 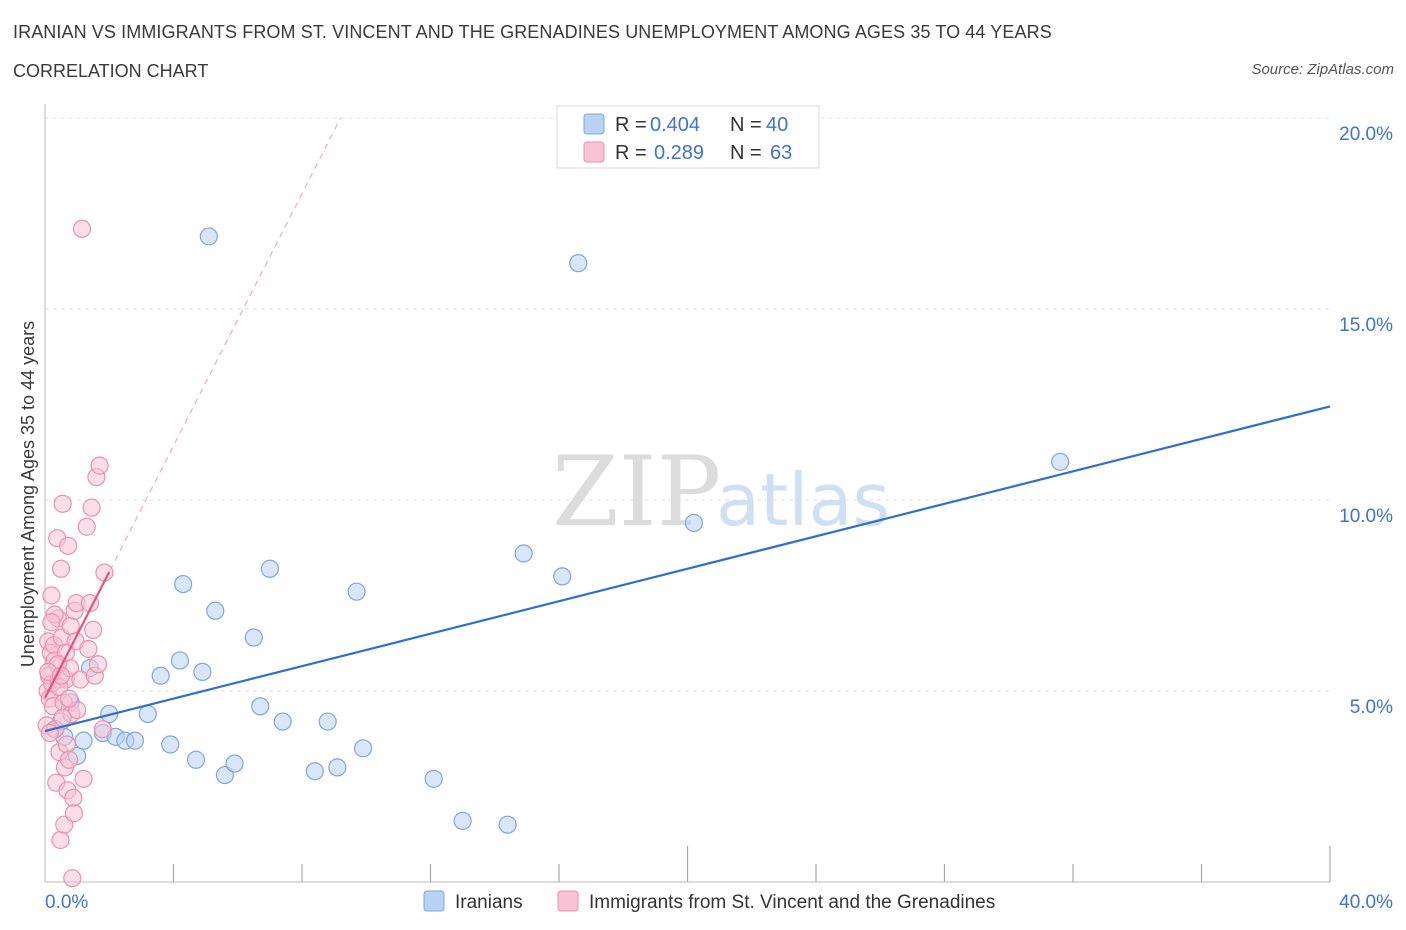 I want to click on y-tick-label-3: 20.0%, so click(x=1366, y=134).